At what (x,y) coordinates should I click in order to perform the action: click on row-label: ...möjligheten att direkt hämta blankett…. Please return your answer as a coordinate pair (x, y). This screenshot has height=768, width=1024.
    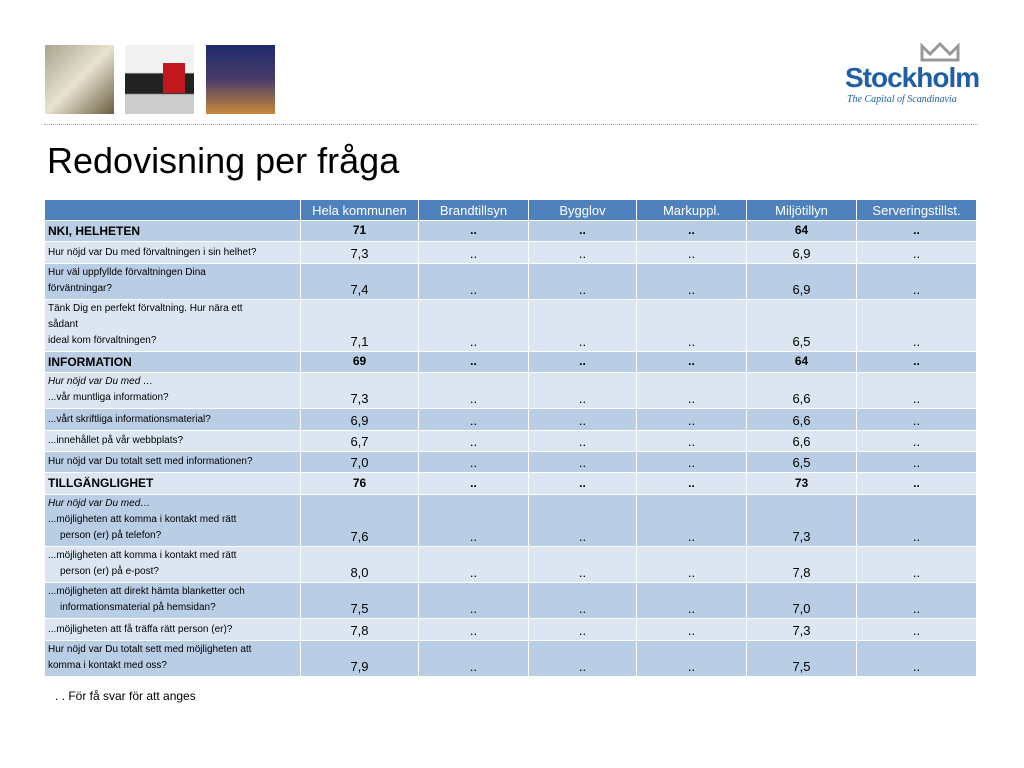
    Looking at the image, I should click on (172, 600).